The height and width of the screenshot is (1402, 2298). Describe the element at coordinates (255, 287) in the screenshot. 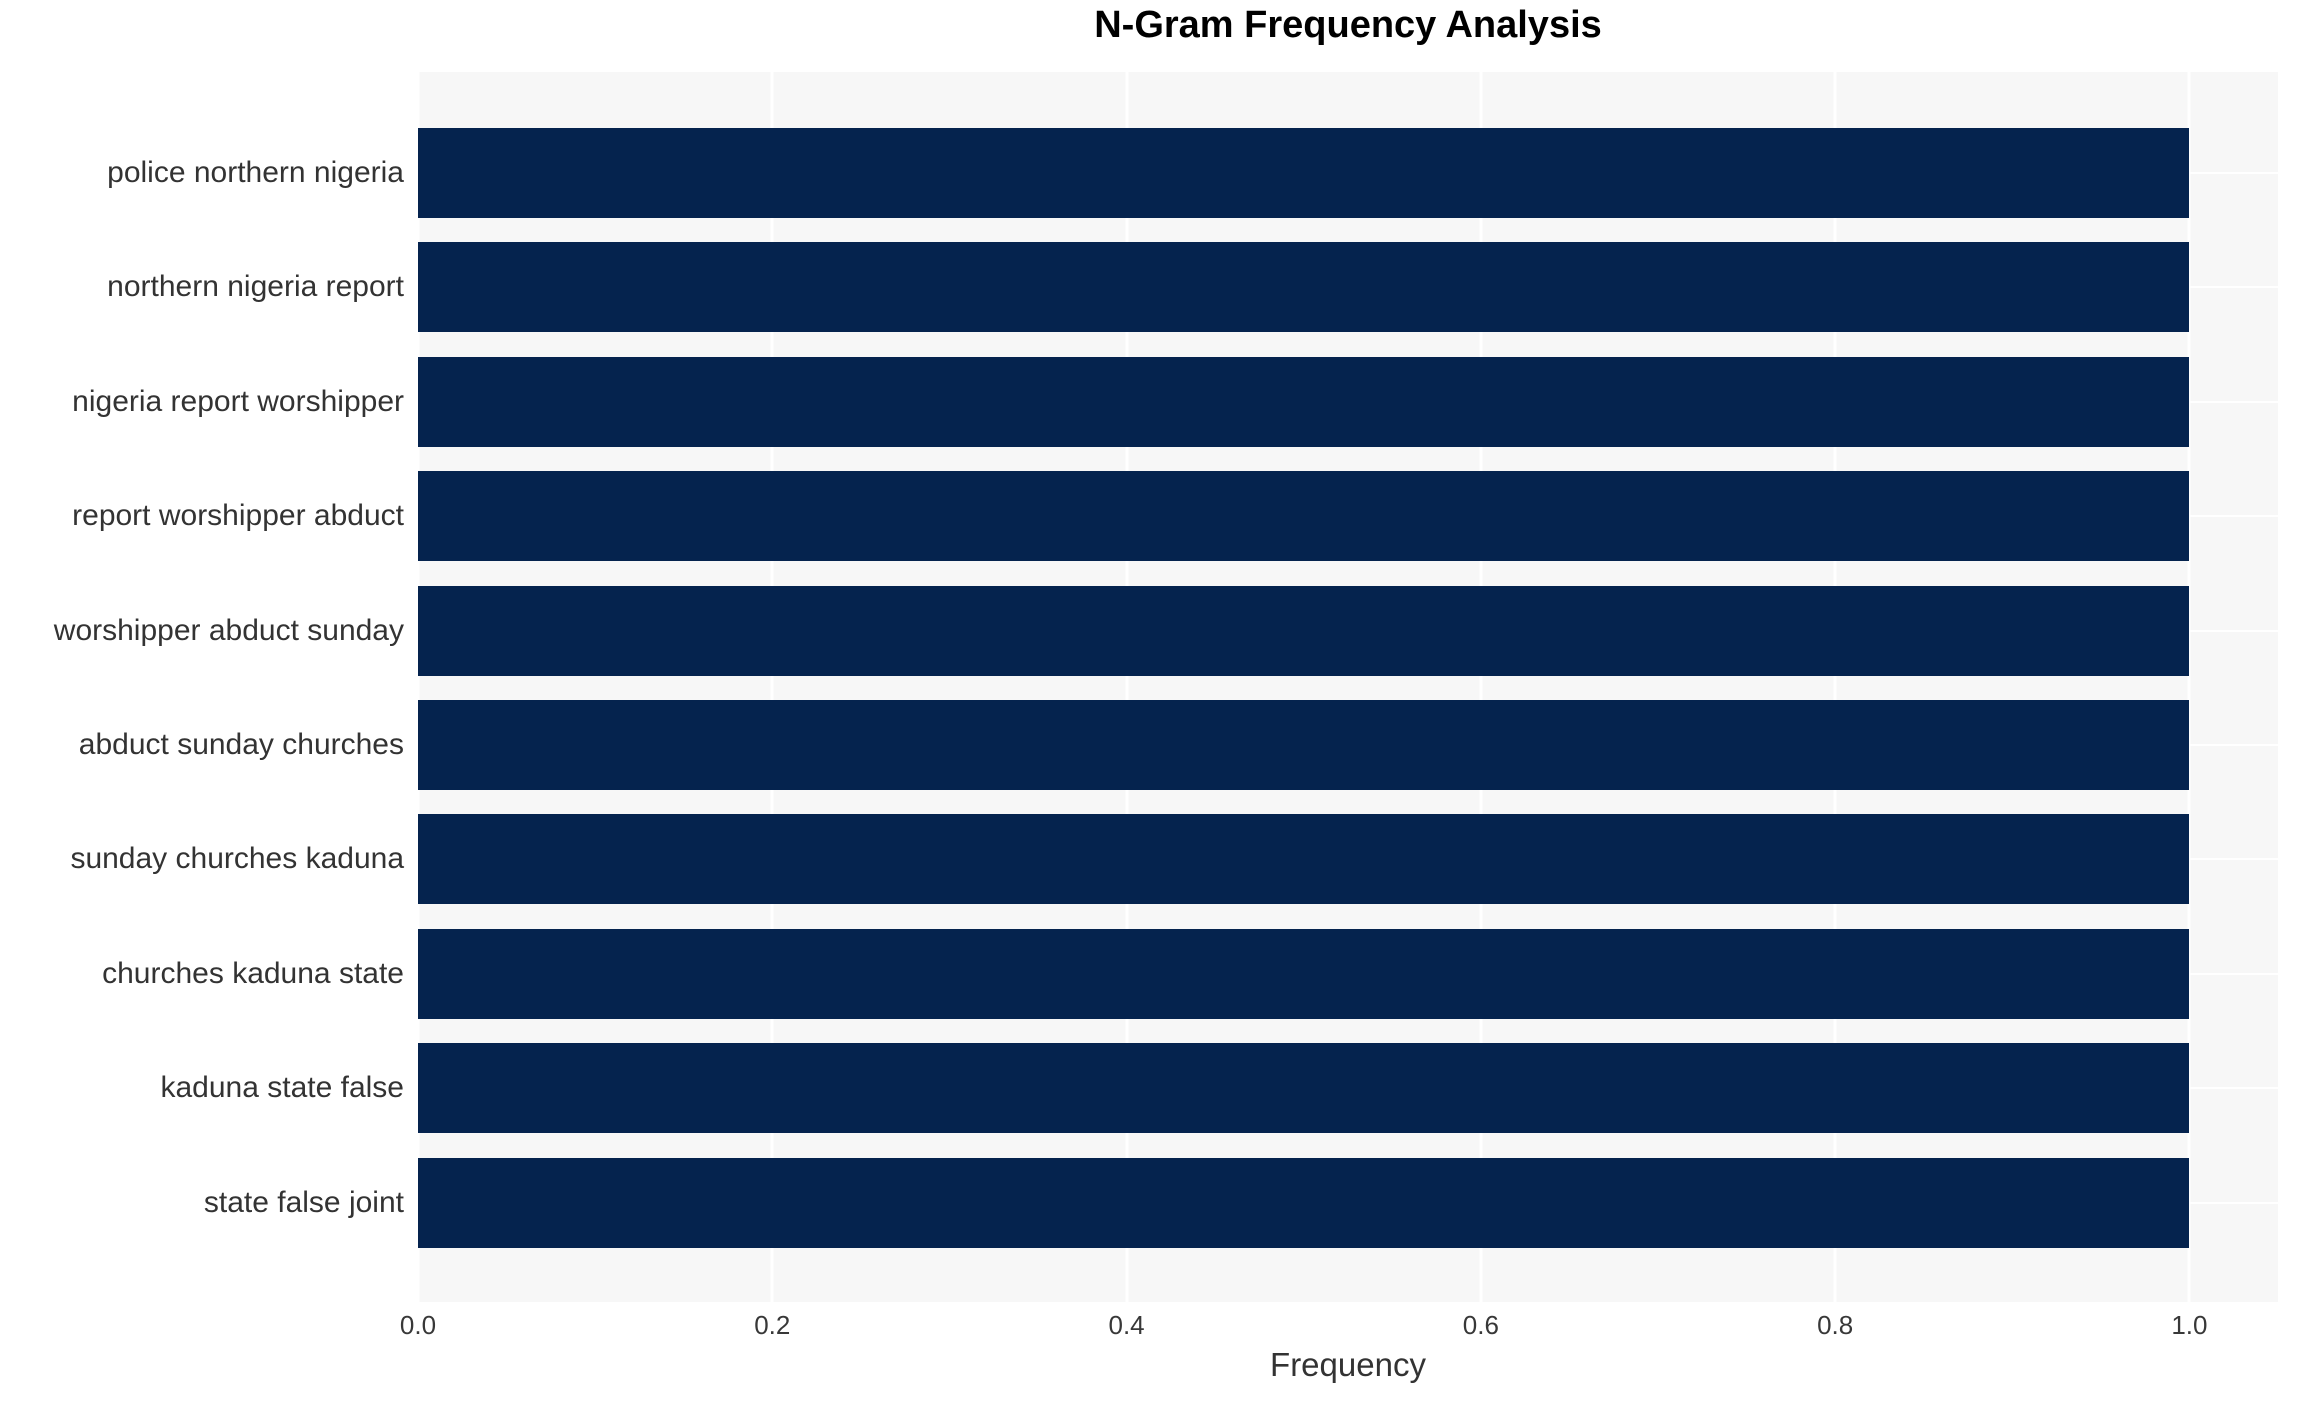

I see `y-axis-label: northern nigeria report` at that location.